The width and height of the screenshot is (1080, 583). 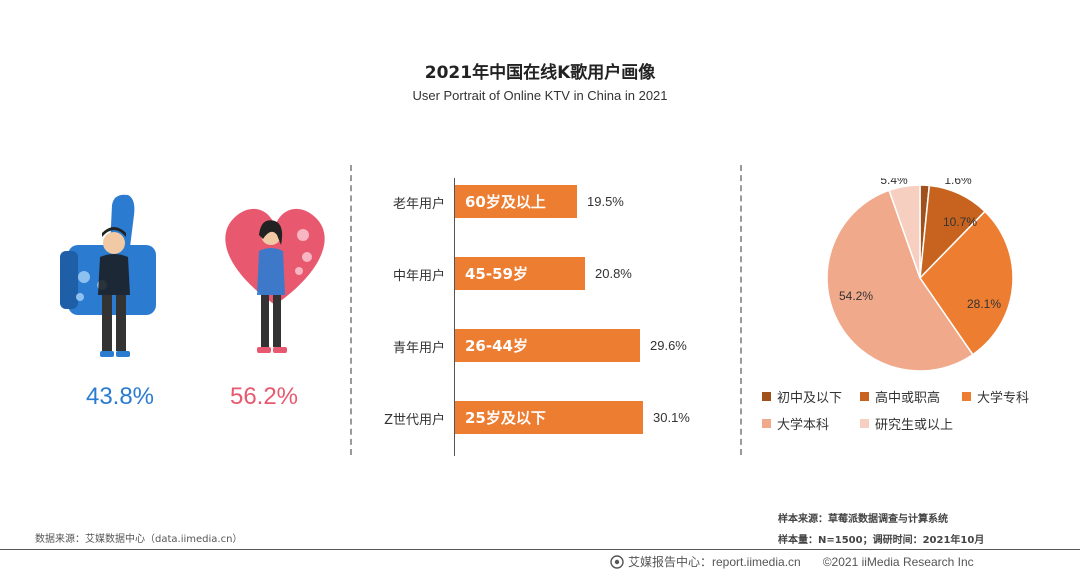 I want to click on legend-item: 大学专科, so click(x=995, y=396).